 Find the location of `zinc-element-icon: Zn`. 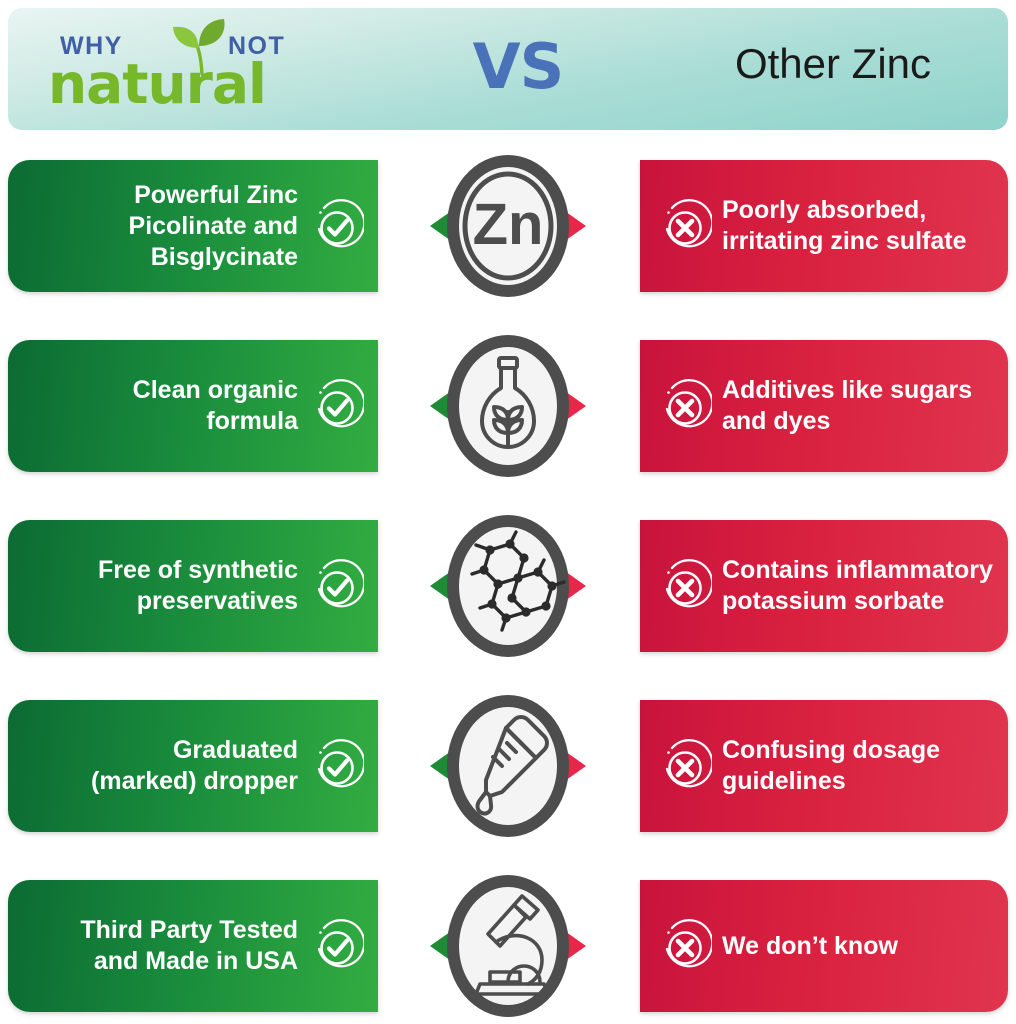

zinc-element-icon: Zn is located at coordinates (508, 226).